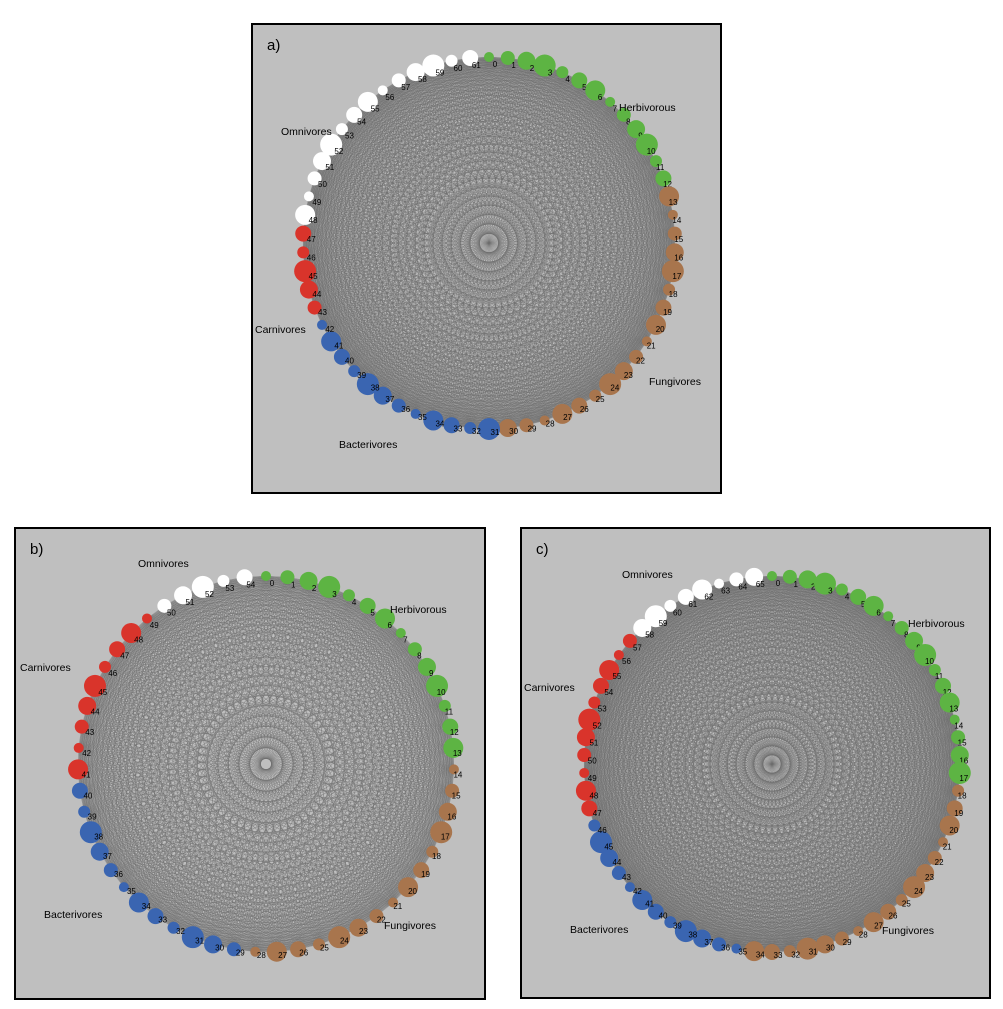  I want to click on node-label-52: 52, so click(597, 725).